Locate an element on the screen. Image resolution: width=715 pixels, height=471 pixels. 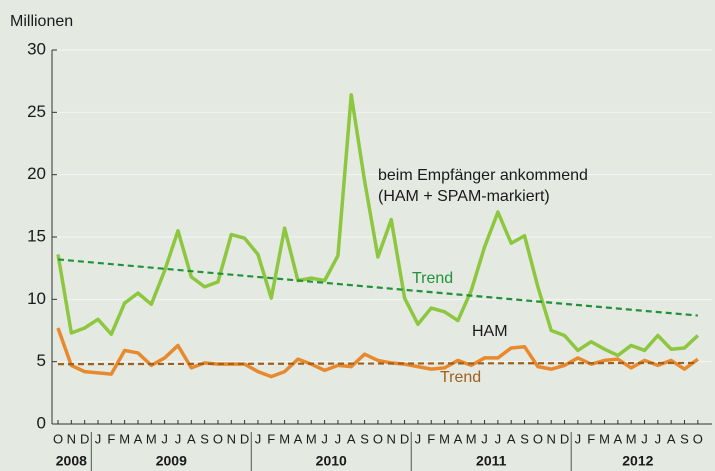
series-label: HAM is located at coordinates (490, 331).